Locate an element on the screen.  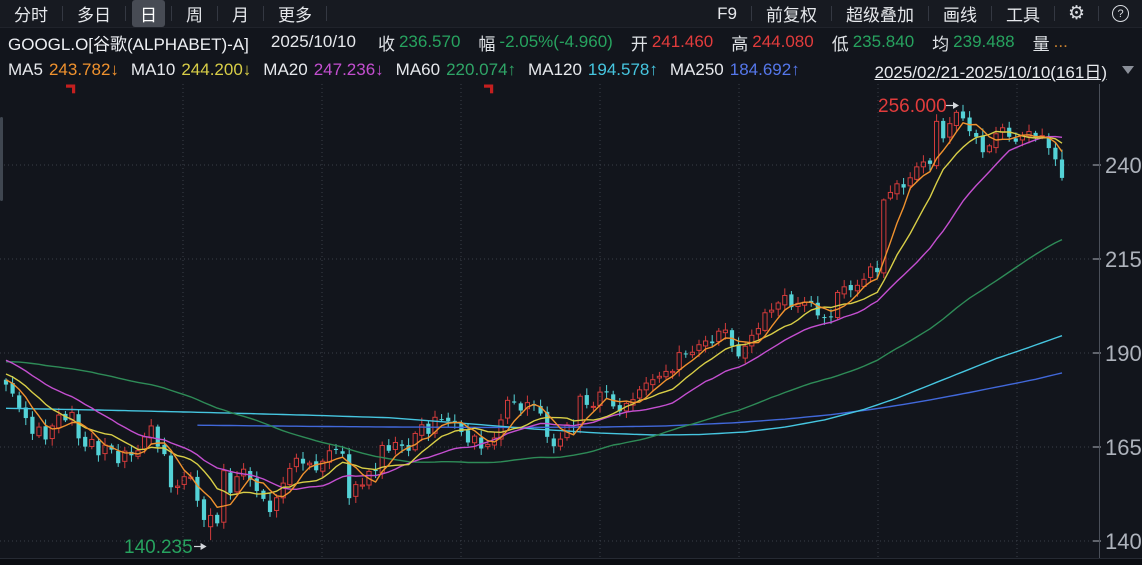
ma-item-ma250: MA250 184.692↑ is located at coordinates (735, 70).